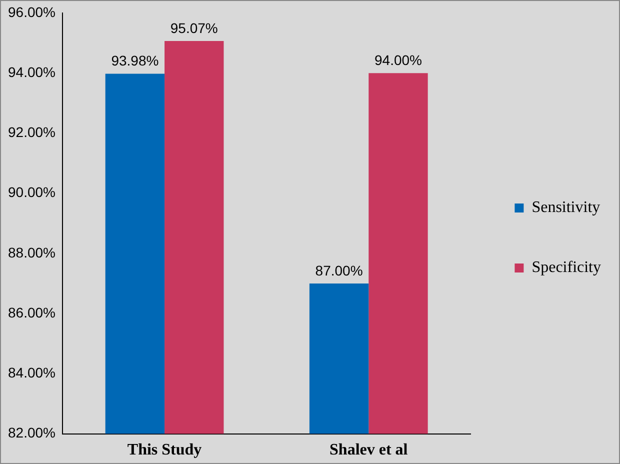 The image size is (620, 464). Describe the element at coordinates (369, 450) in the screenshot. I see `x-tick-label: Shalev et al` at that location.